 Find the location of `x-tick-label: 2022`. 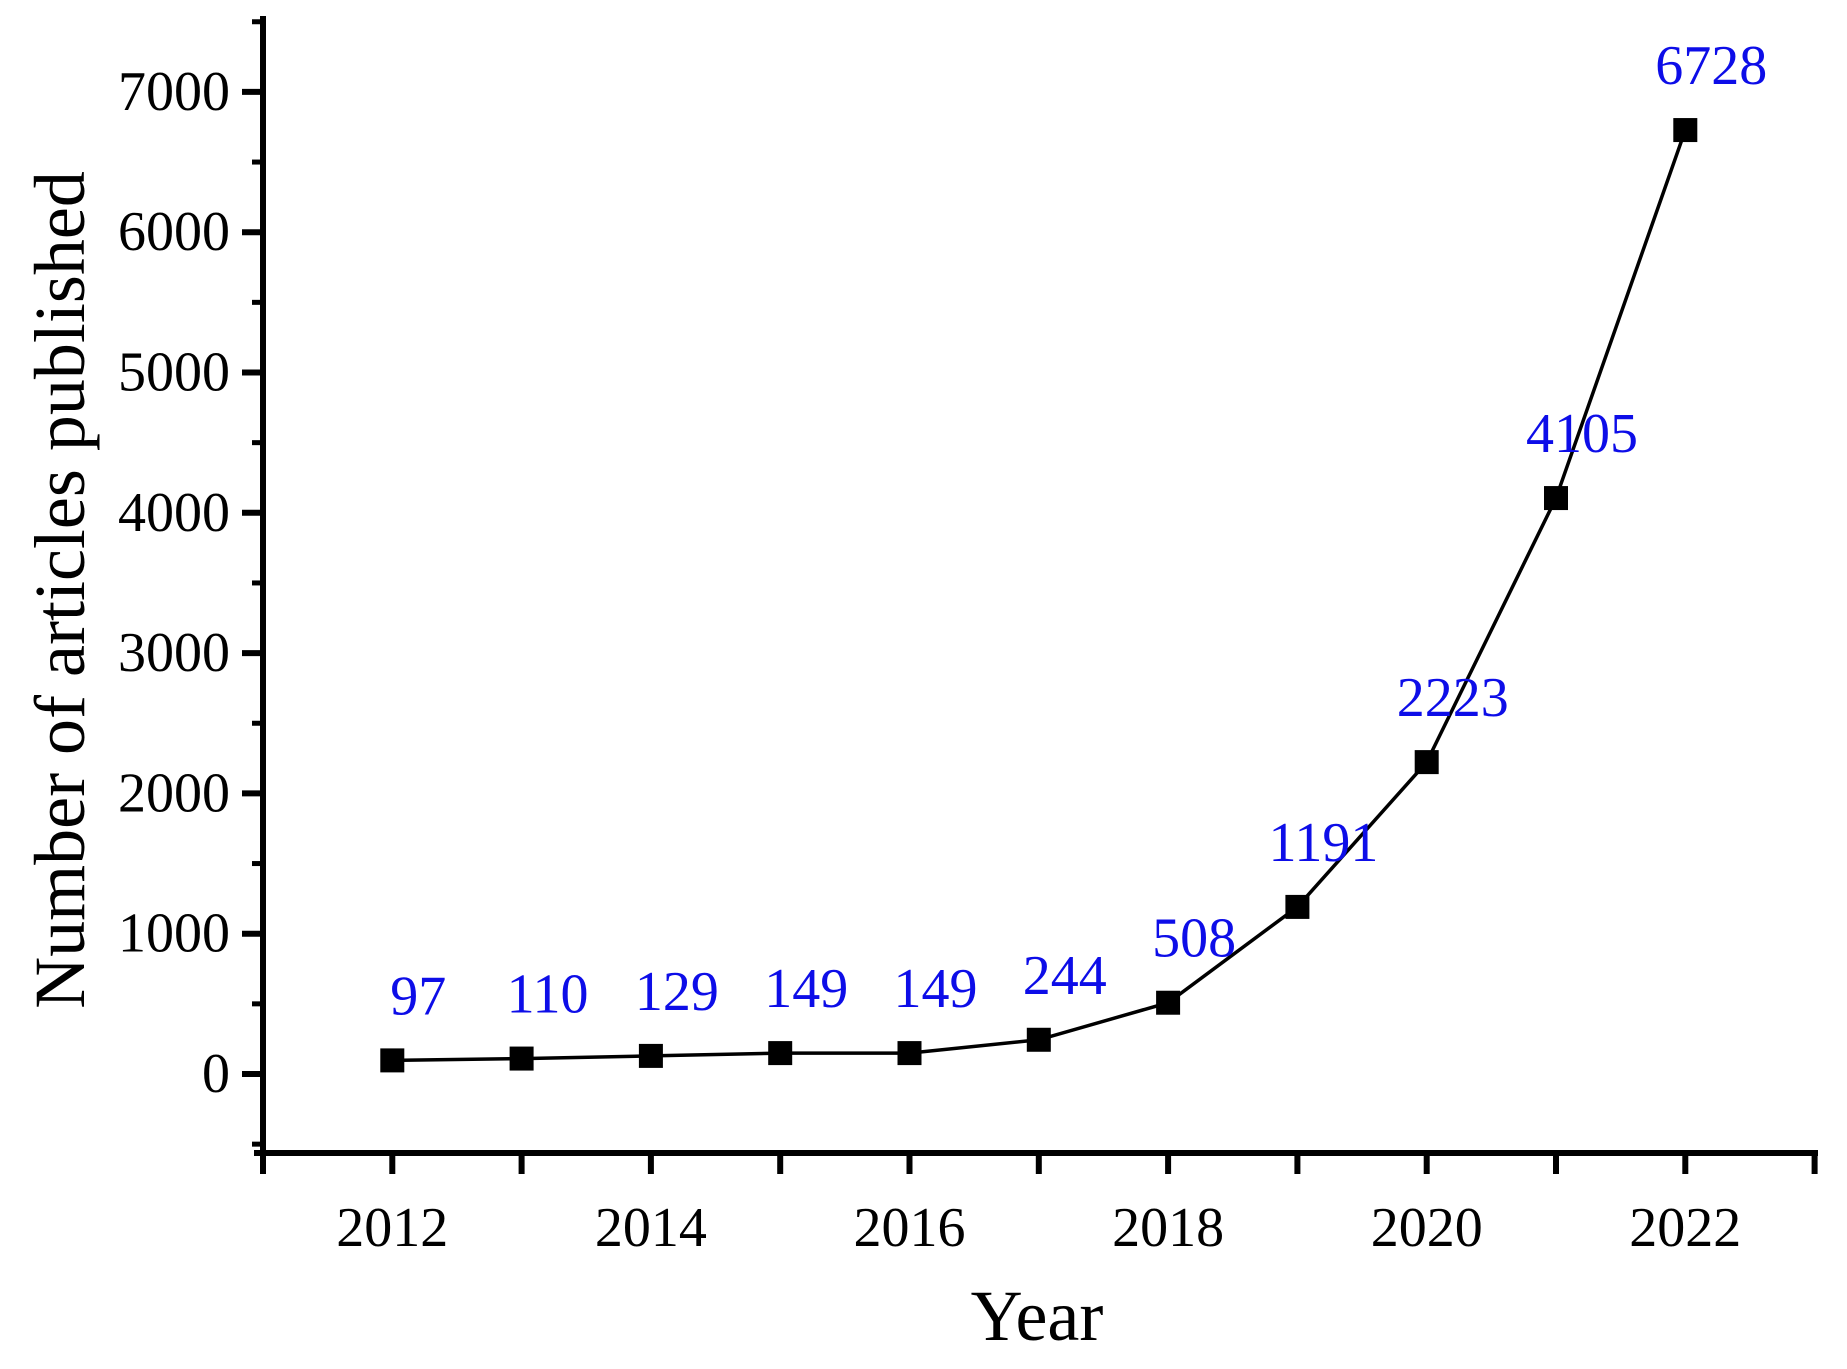

x-tick-label: 2022 is located at coordinates (1685, 1228).